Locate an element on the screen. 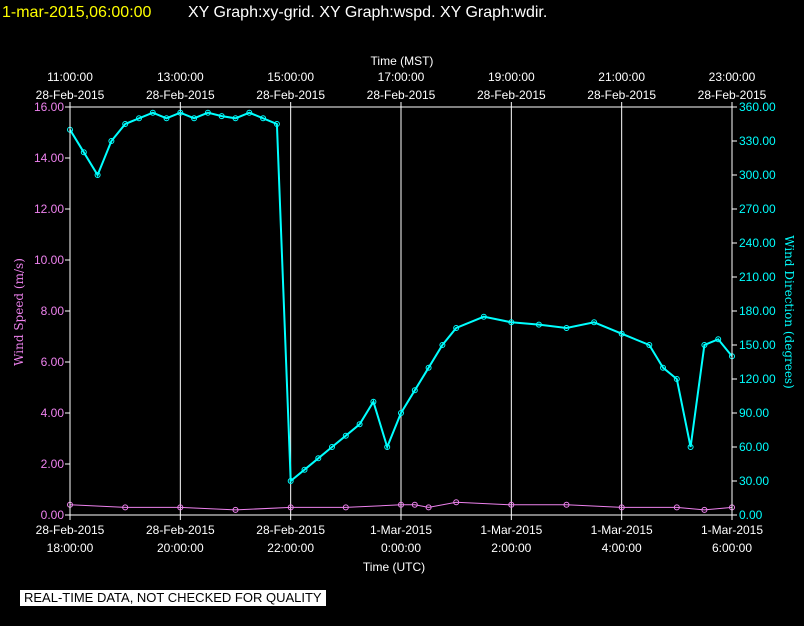  right-axis-title: Wind Direction (degrees) is located at coordinates (789, 312).